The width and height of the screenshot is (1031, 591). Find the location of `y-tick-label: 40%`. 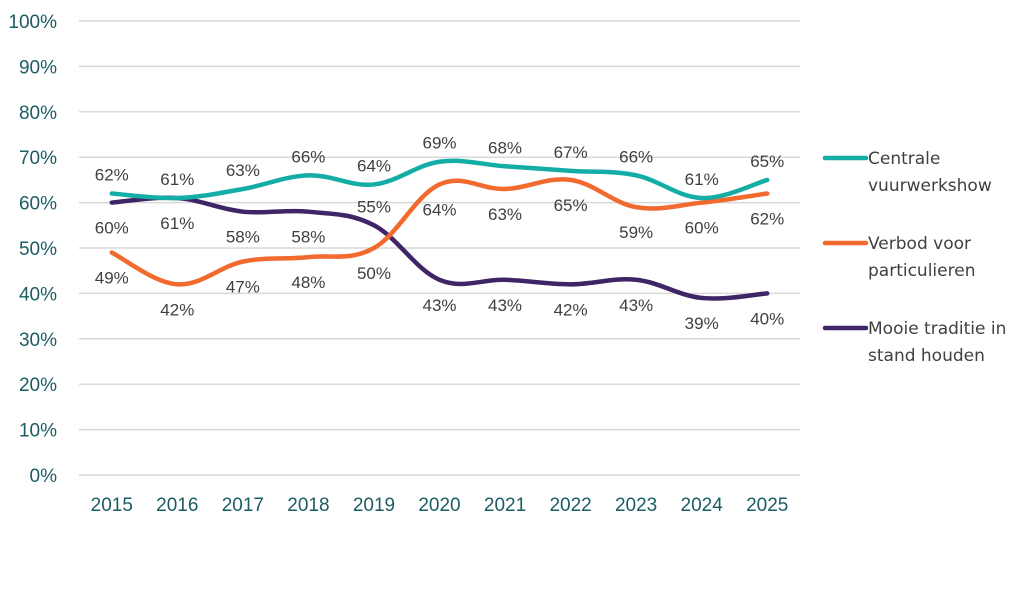

y-tick-label: 40% is located at coordinates (38, 294).